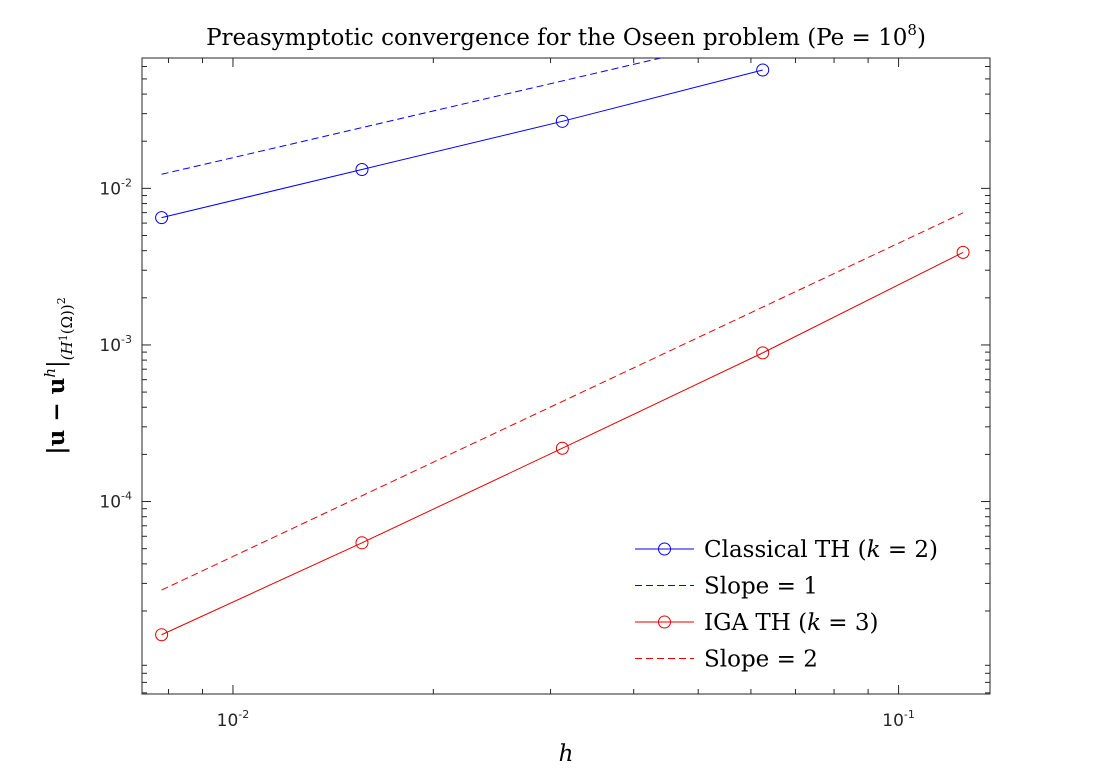 The height and width of the screenshot is (781, 1094). I want to click on y-label-sub-sup: 1, so click(63, 337).